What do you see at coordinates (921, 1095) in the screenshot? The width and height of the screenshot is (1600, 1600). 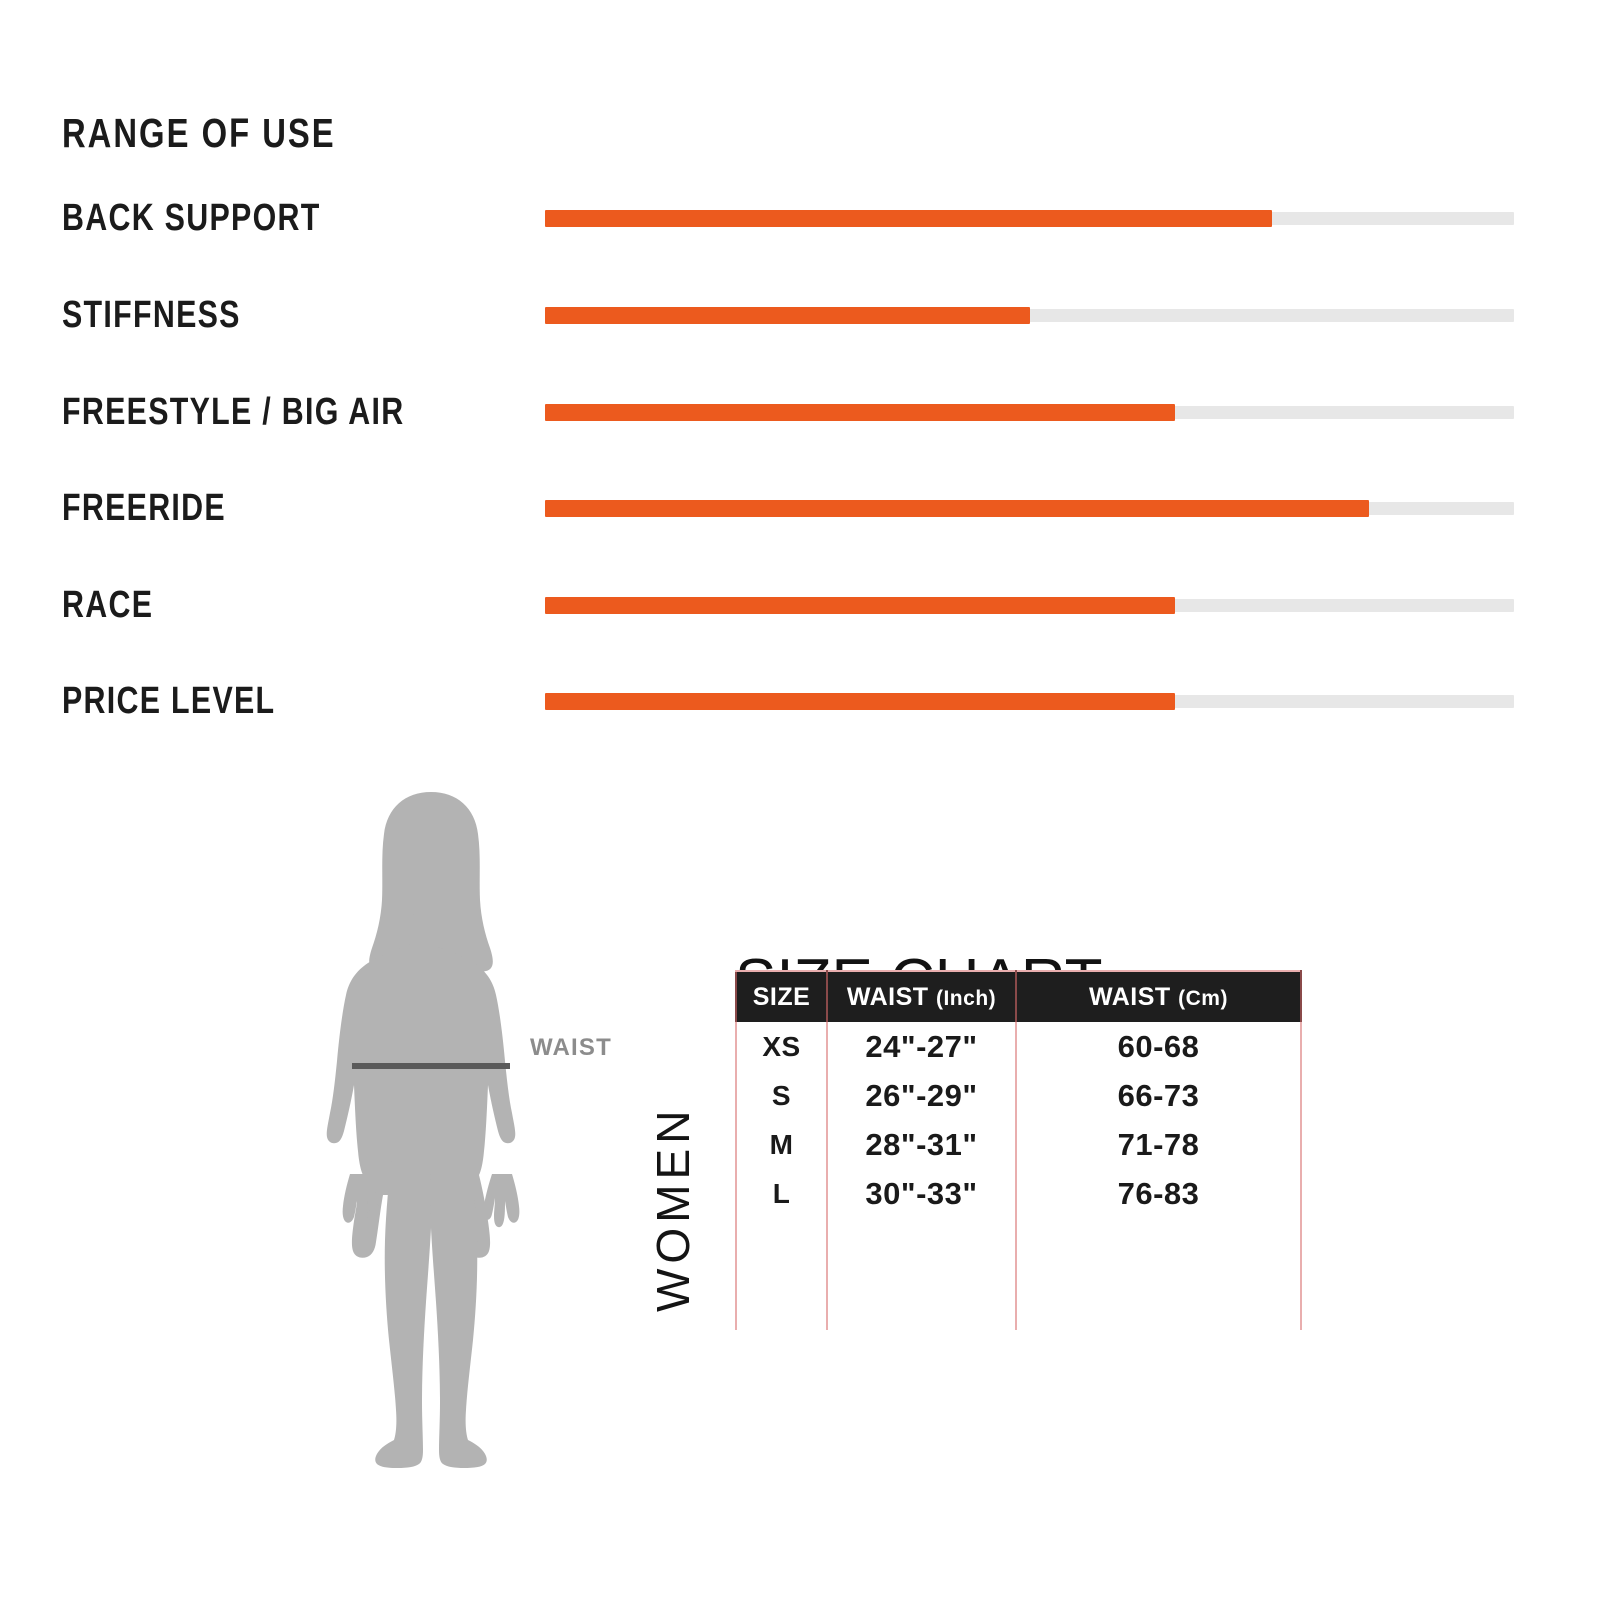 I see `cell-waist-inch: 26"-29"` at bounding box center [921, 1095].